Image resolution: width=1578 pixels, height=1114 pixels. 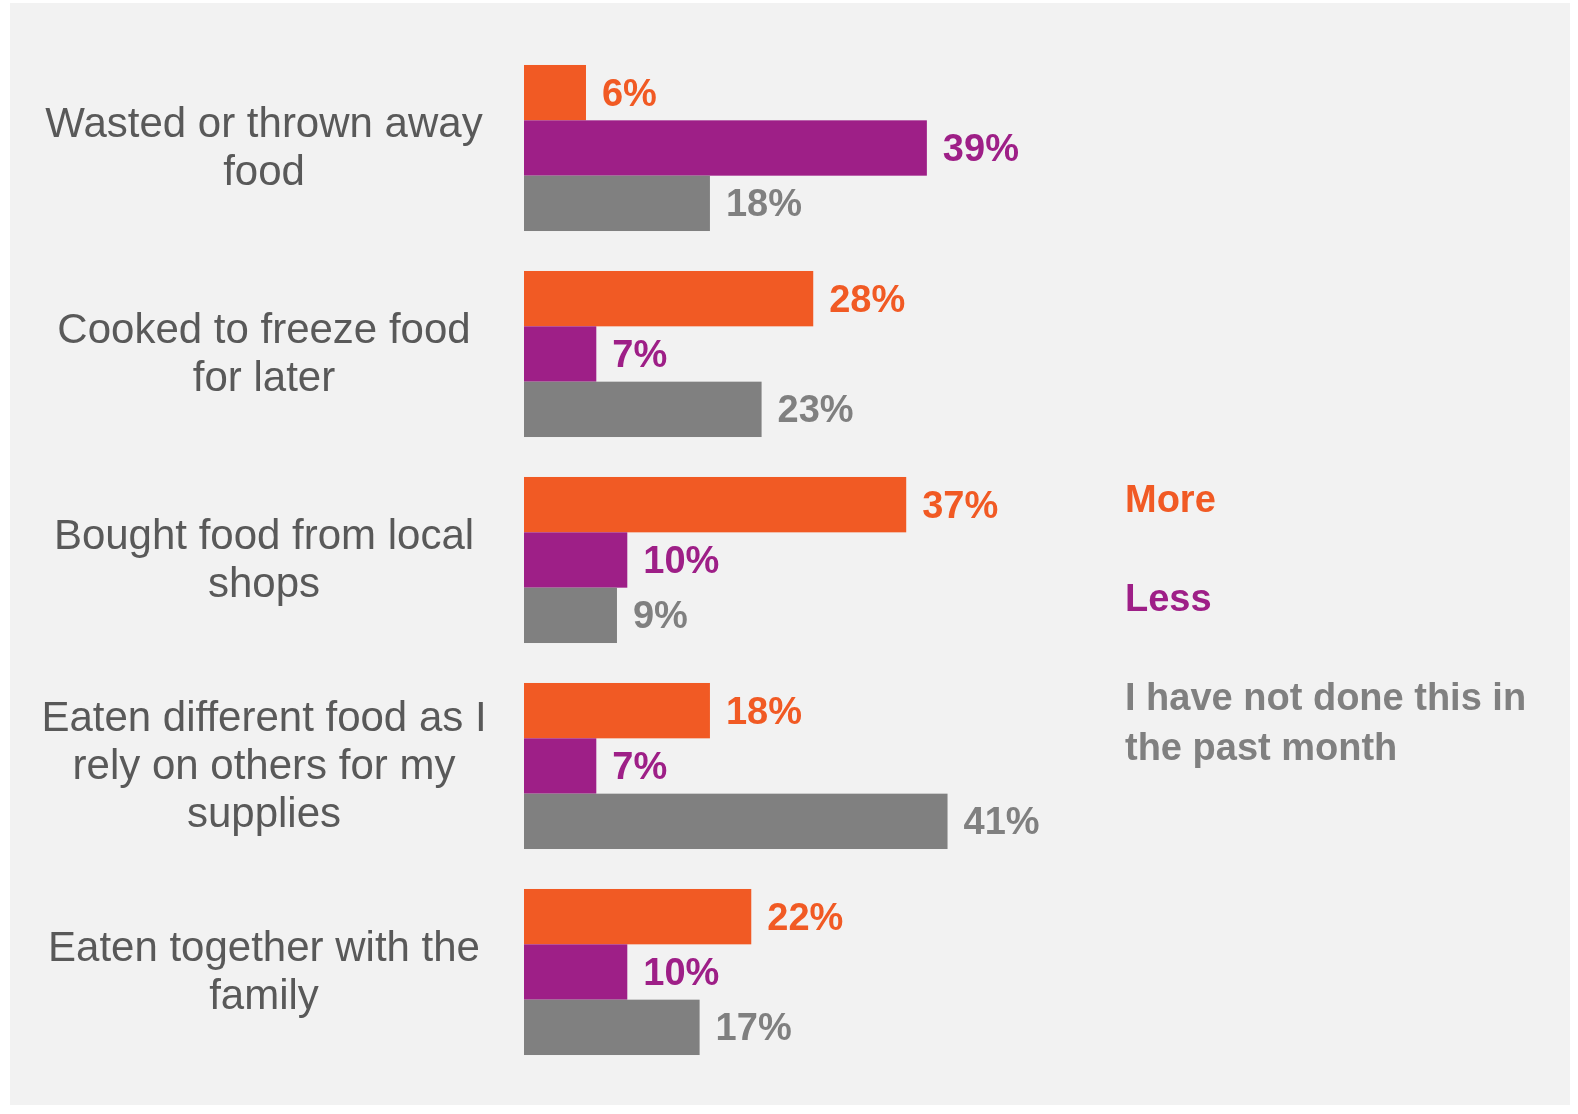 I want to click on data-label: 37%, so click(x=960, y=504).